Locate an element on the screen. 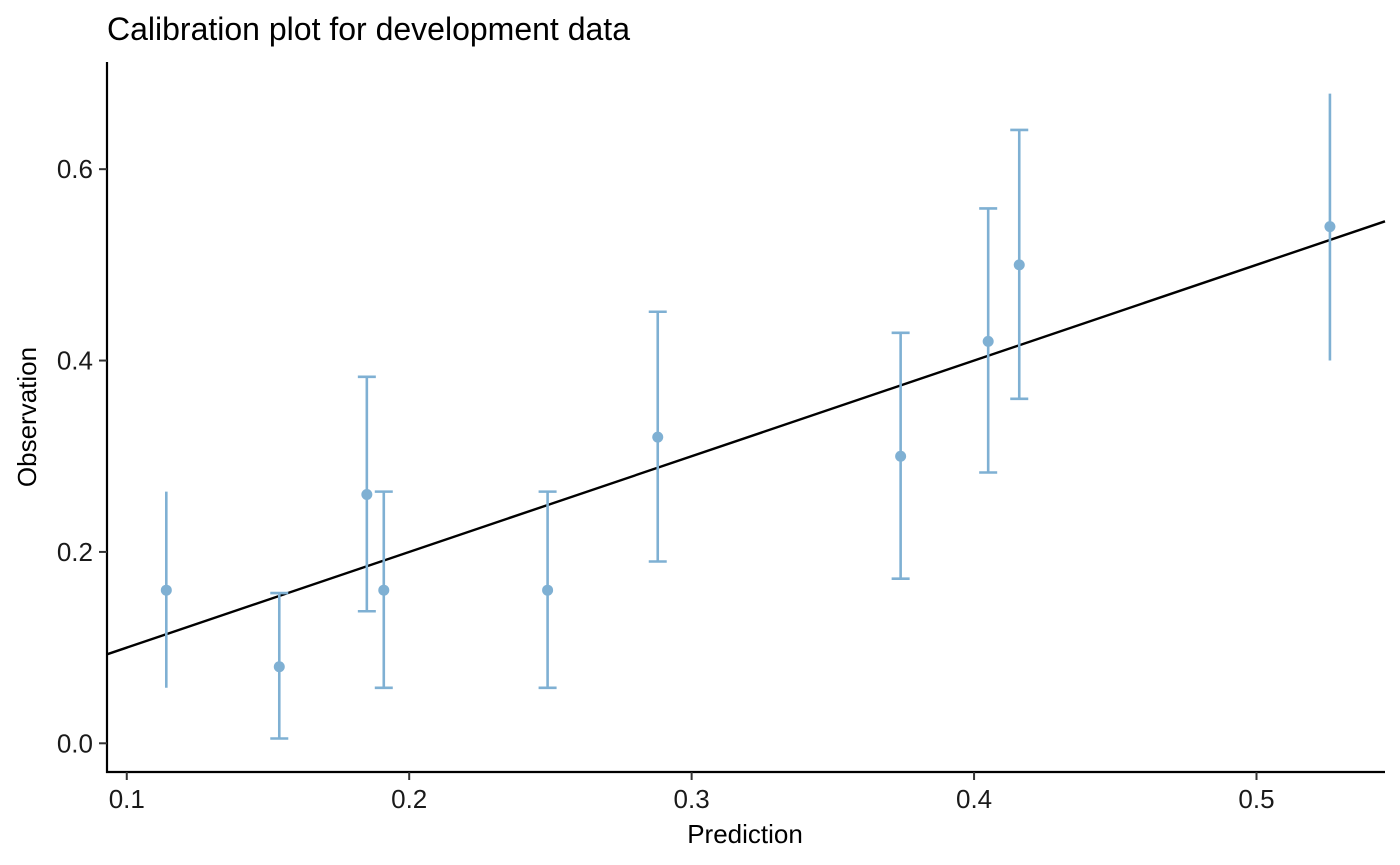  x-tick-label-1: 0.1 is located at coordinates (127, 799).